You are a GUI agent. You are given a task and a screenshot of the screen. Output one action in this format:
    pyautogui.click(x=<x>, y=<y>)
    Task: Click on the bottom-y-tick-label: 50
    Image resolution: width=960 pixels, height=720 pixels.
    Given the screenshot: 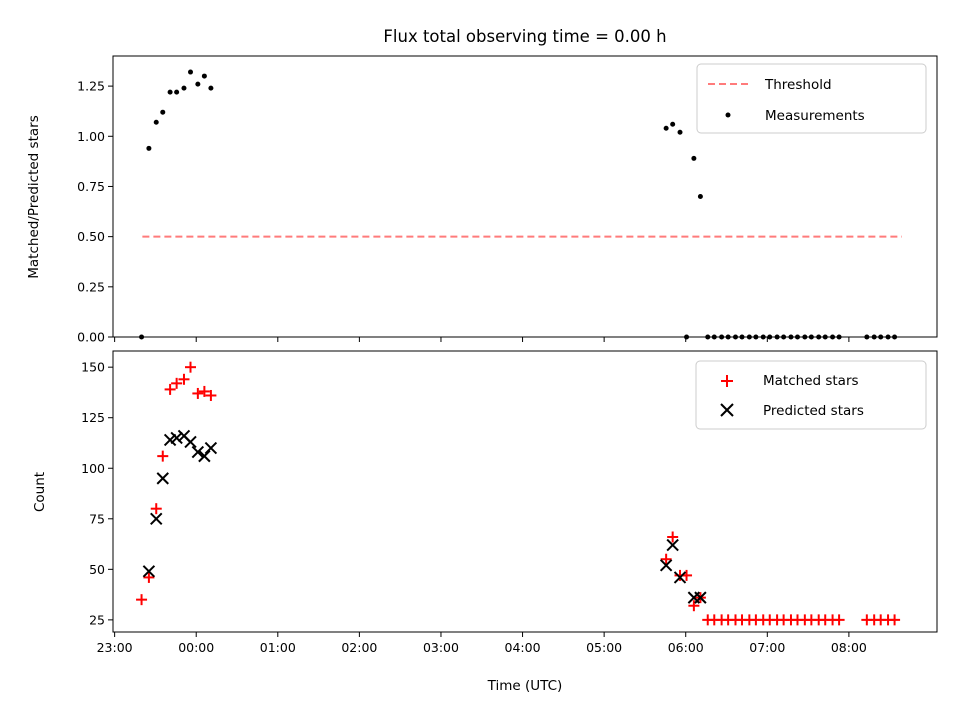 What is the action you would take?
    pyautogui.click(x=97, y=569)
    